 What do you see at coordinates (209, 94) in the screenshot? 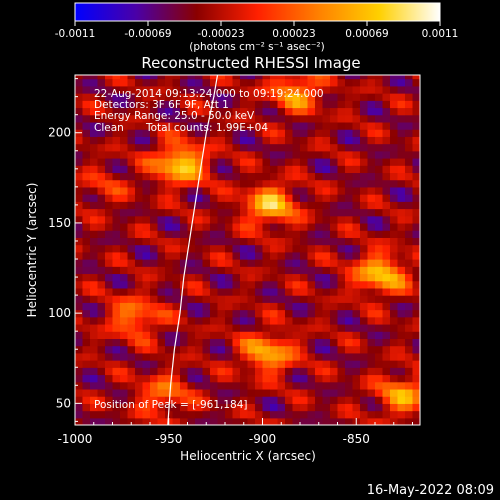
I see `annotation-time-range: 22-Aug-2014 09:13:24.000 to 09:19:24.000` at bounding box center [209, 94].